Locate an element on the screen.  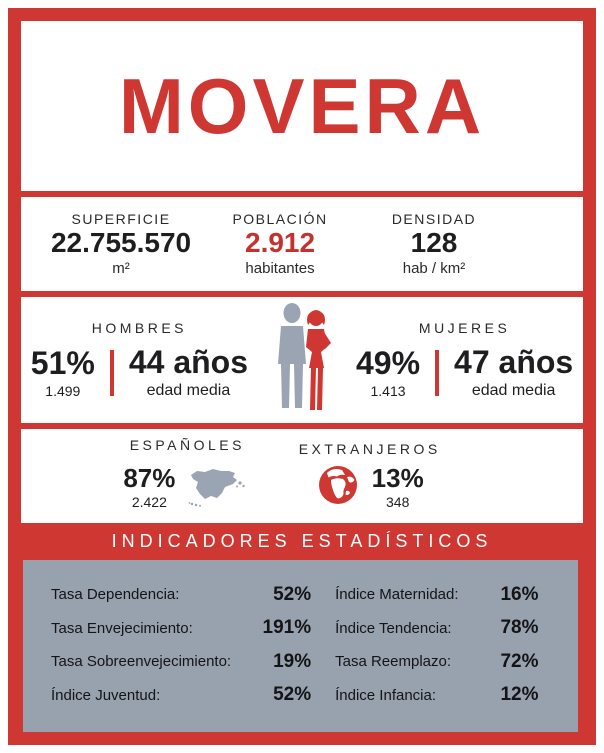
indicator-label: Índice Tendencia: is located at coordinates (393, 628).